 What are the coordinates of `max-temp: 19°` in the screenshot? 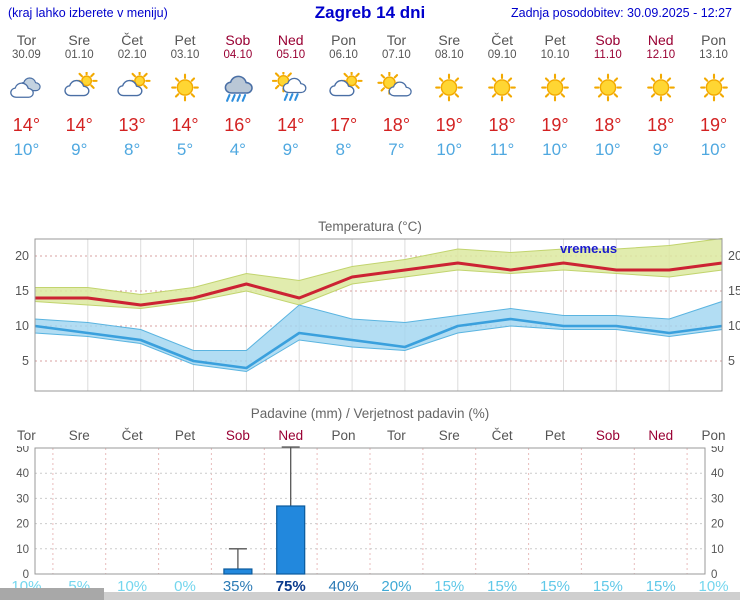 It's located at (555, 125).